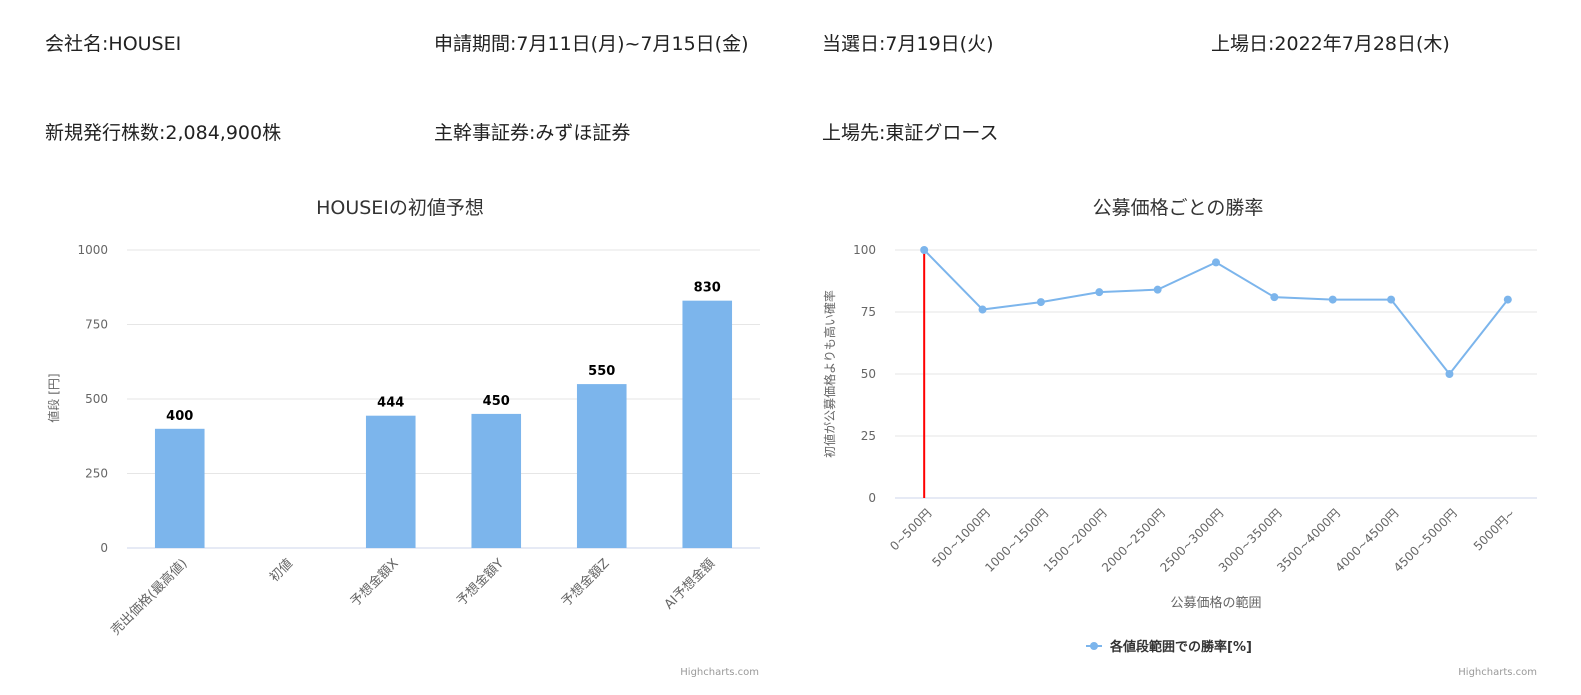  I want to click on left-bars: 400 444 450 550 830, so click(443, 414).